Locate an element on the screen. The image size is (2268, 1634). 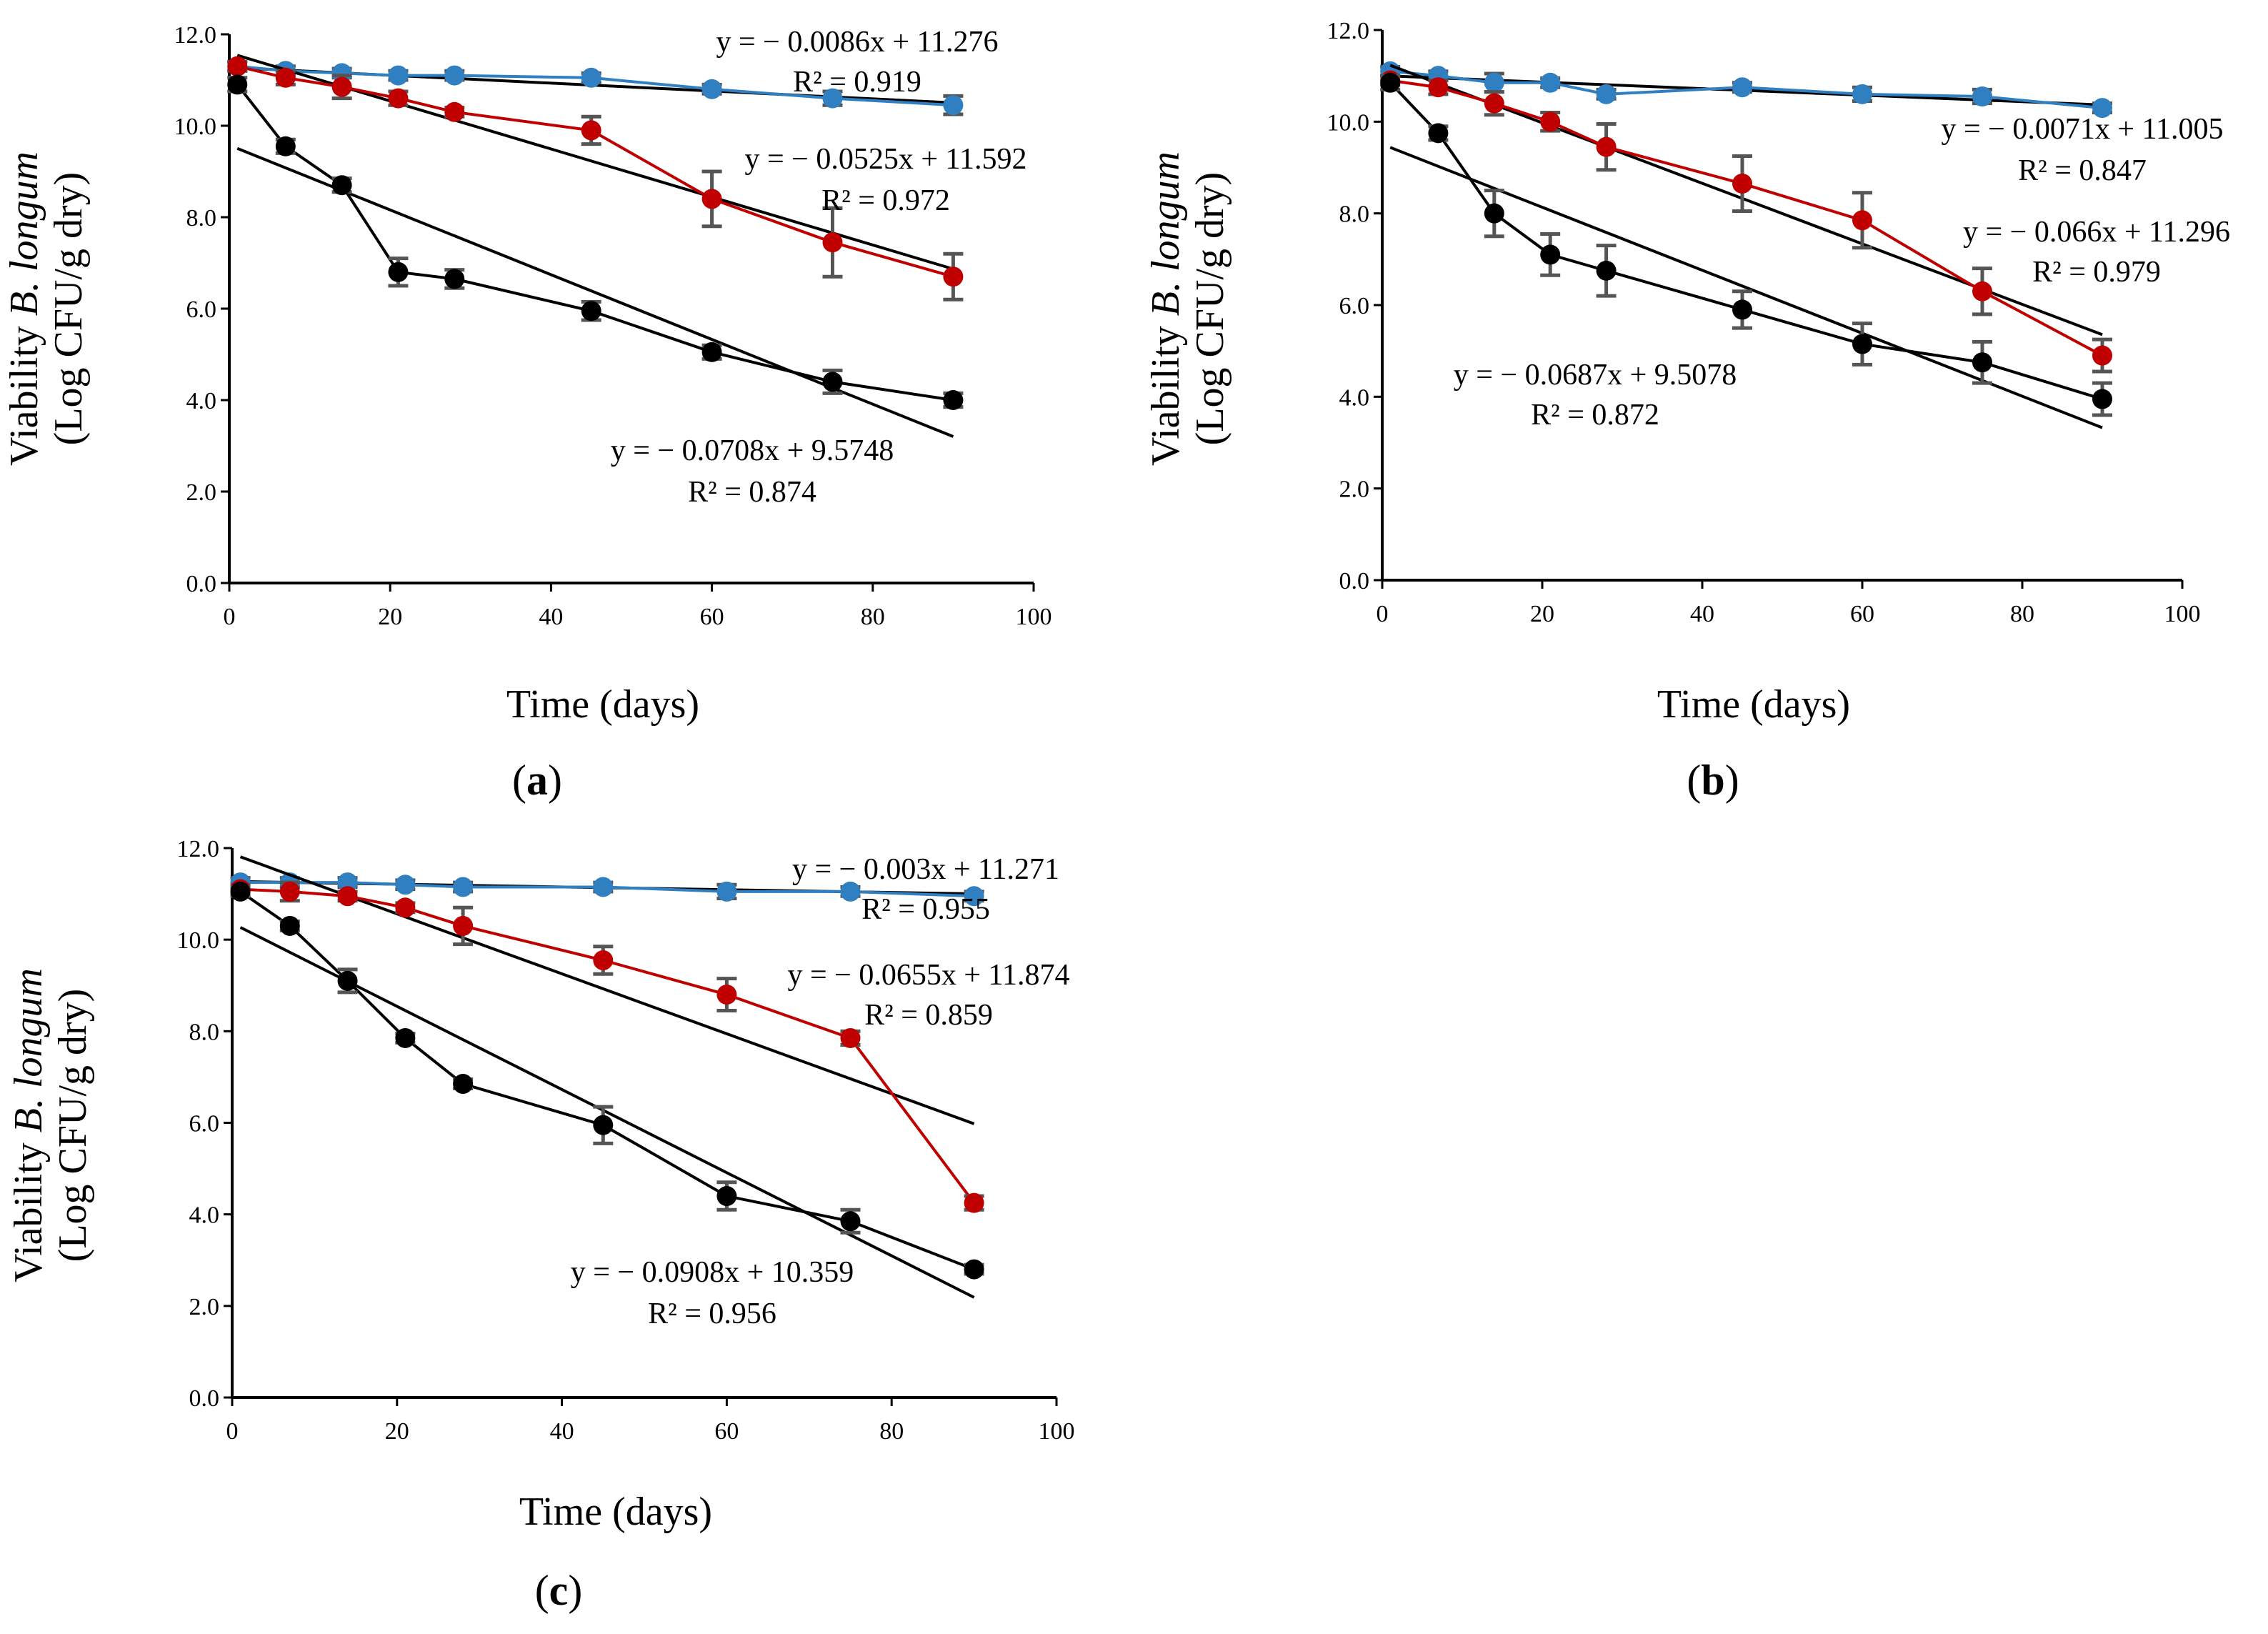
trend-equation-red: y = − 0.0655x + 11.874 is located at coordinates (928, 975).